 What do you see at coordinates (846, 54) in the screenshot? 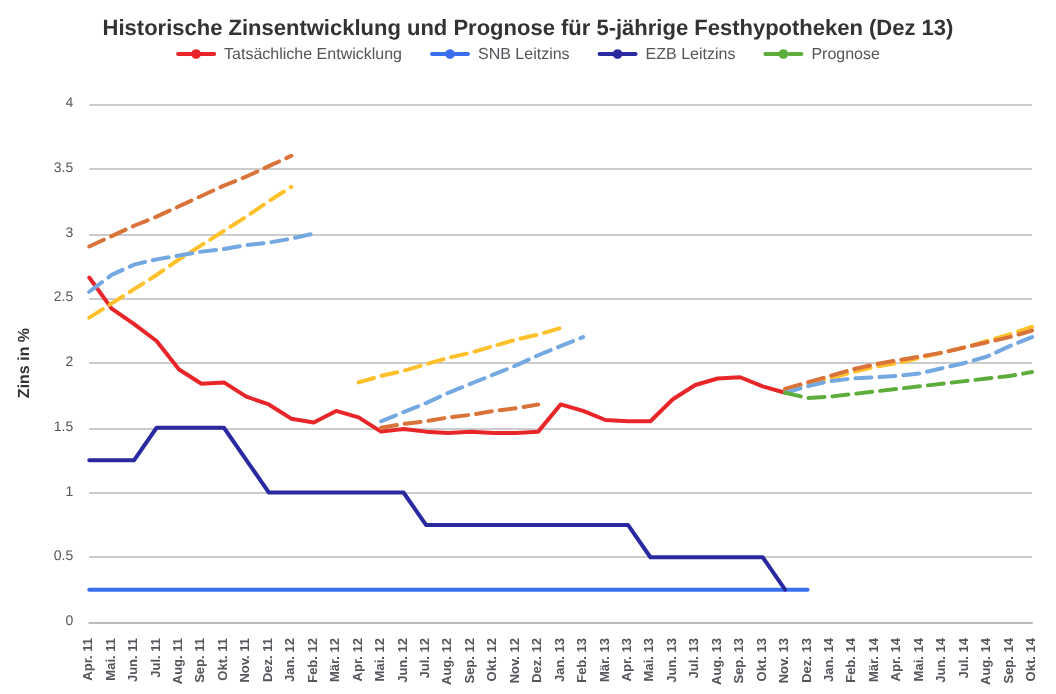
I see `legend-label: Prognose` at bounding box center [846, 54].